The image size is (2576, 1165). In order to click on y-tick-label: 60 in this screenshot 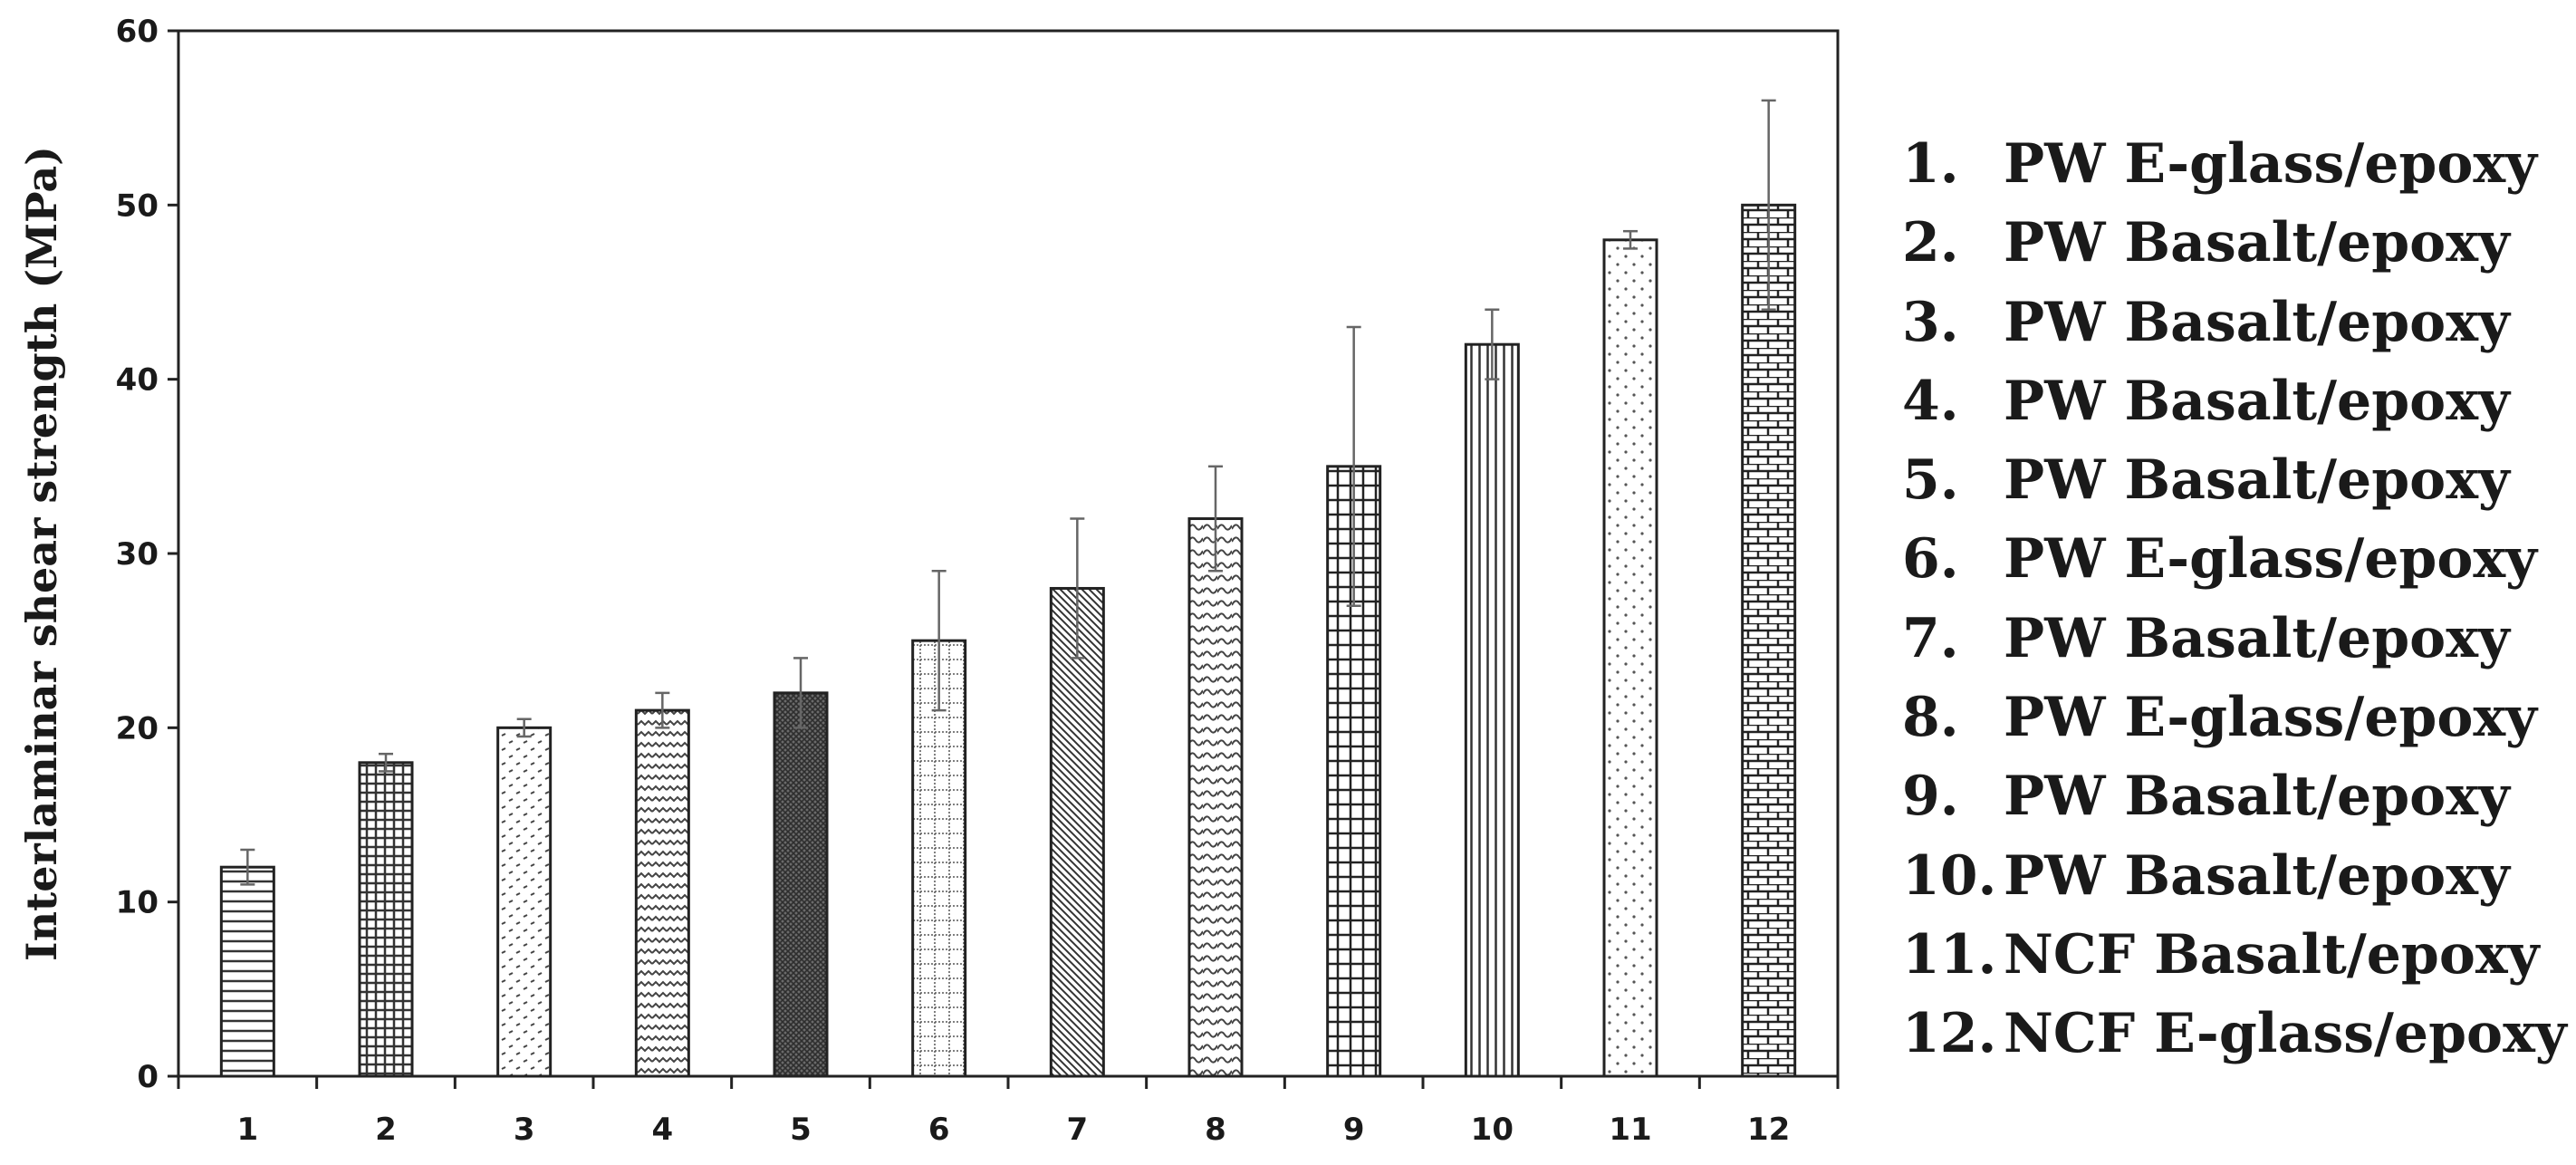, I will do `click(137, 32)`.